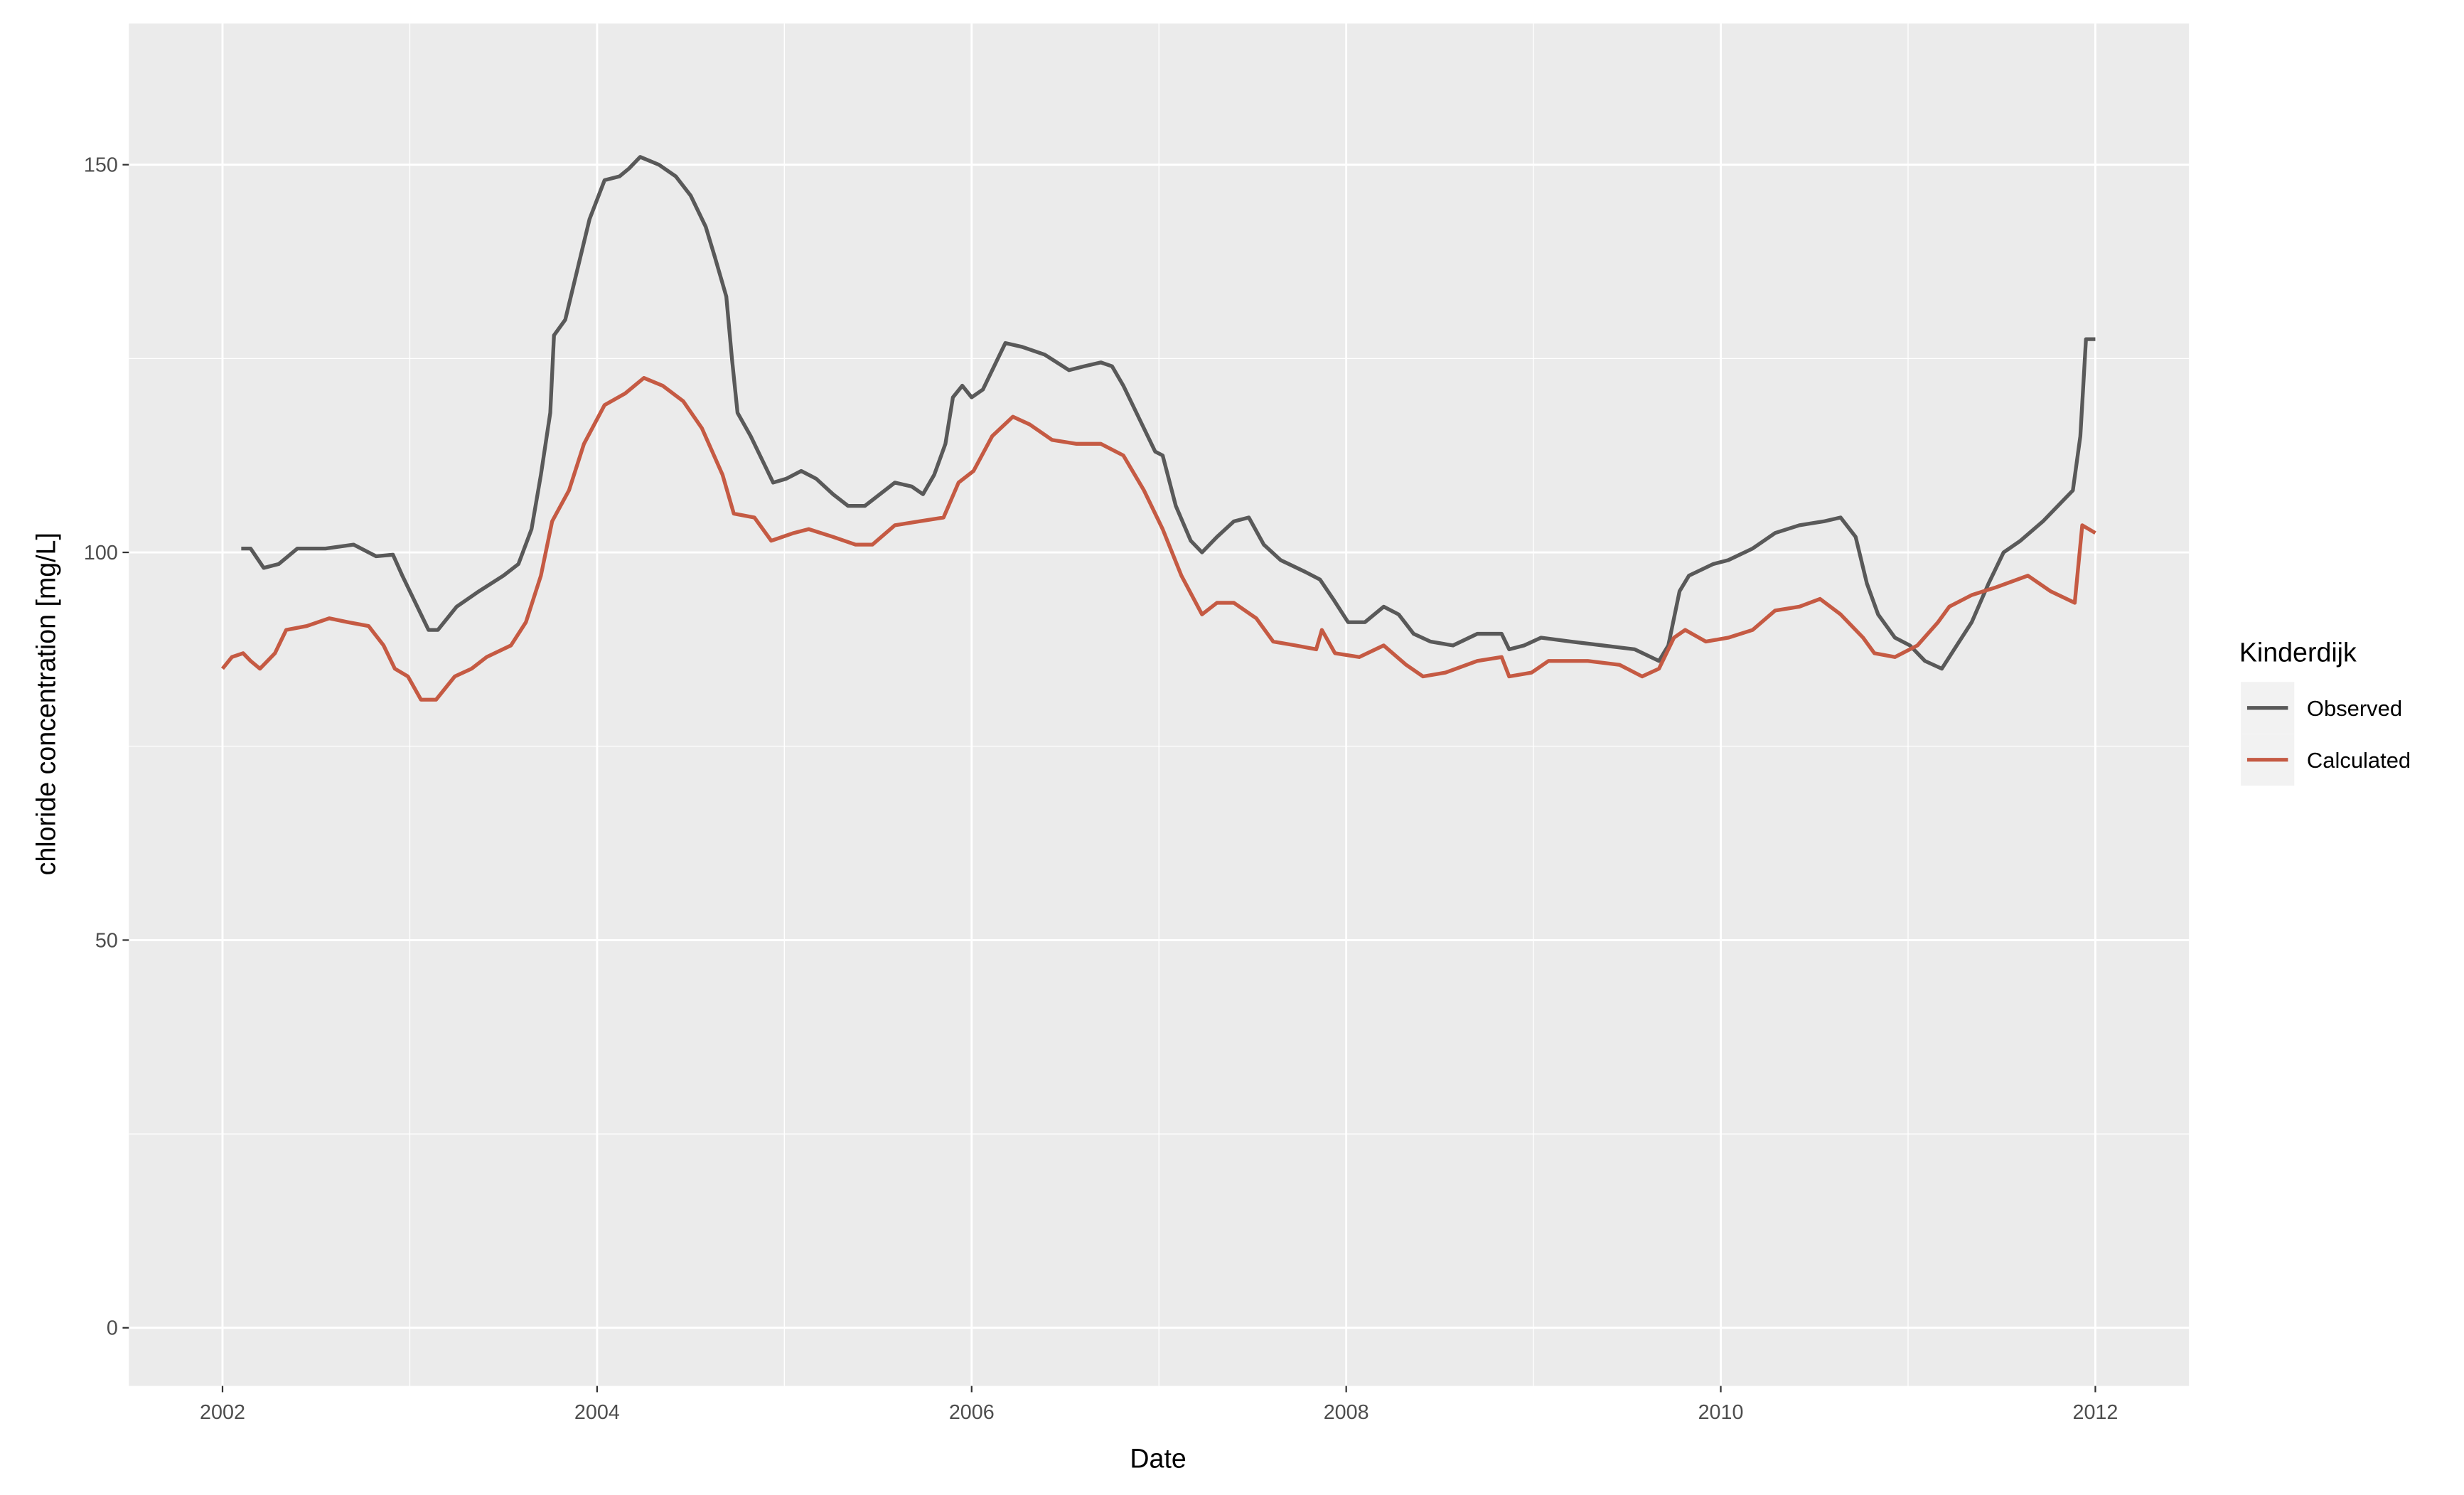  I want to click on y-tick-label: 0, so click(112, 1328).